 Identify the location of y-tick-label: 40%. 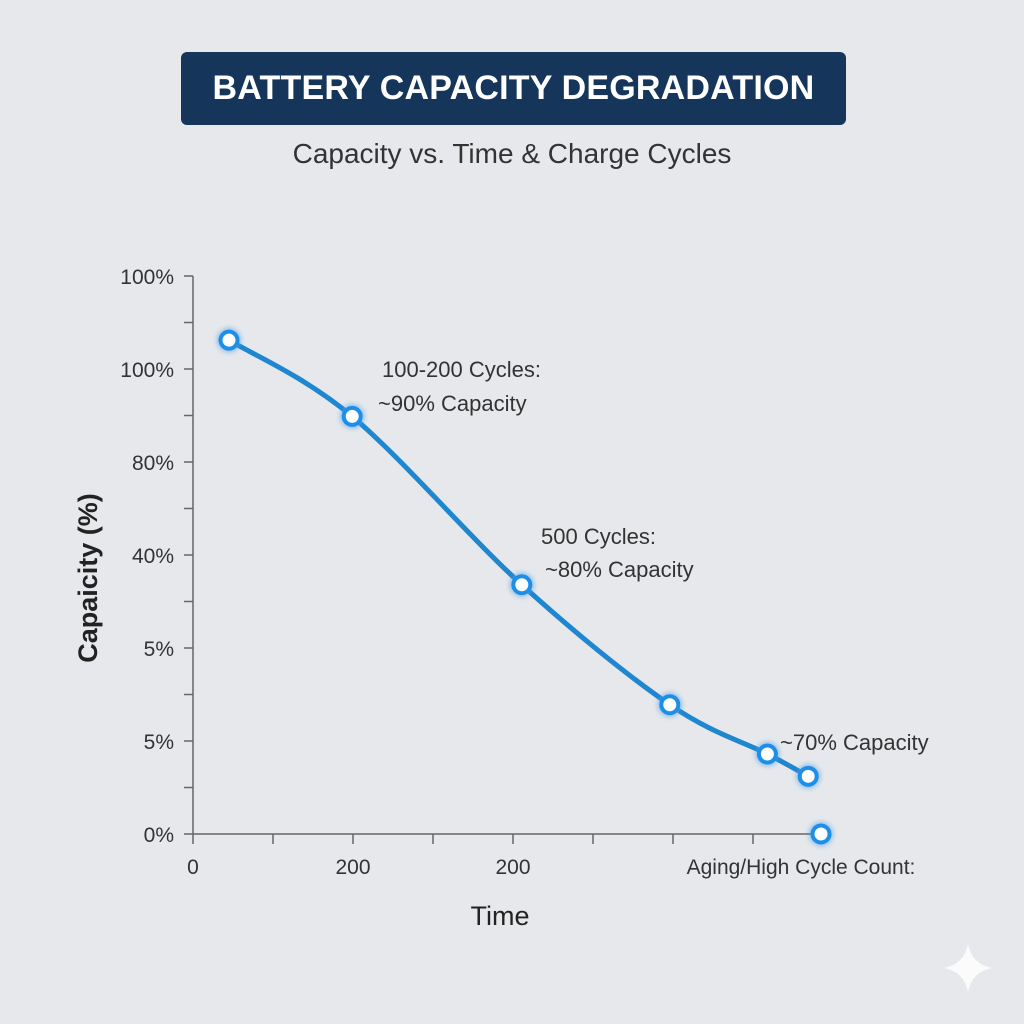
(153, 556).